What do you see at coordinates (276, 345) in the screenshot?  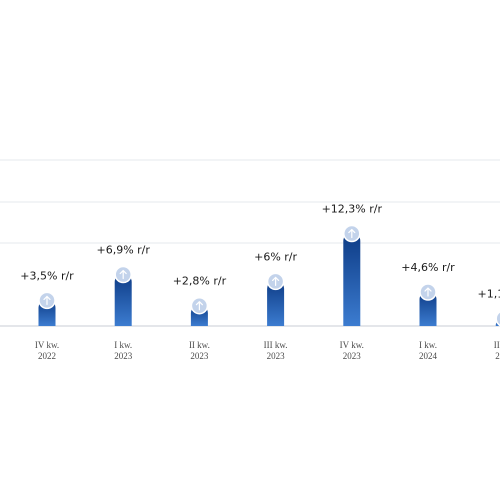 I see `x-tick-label-quarter: III kw.` at bounding box center [276, 345].